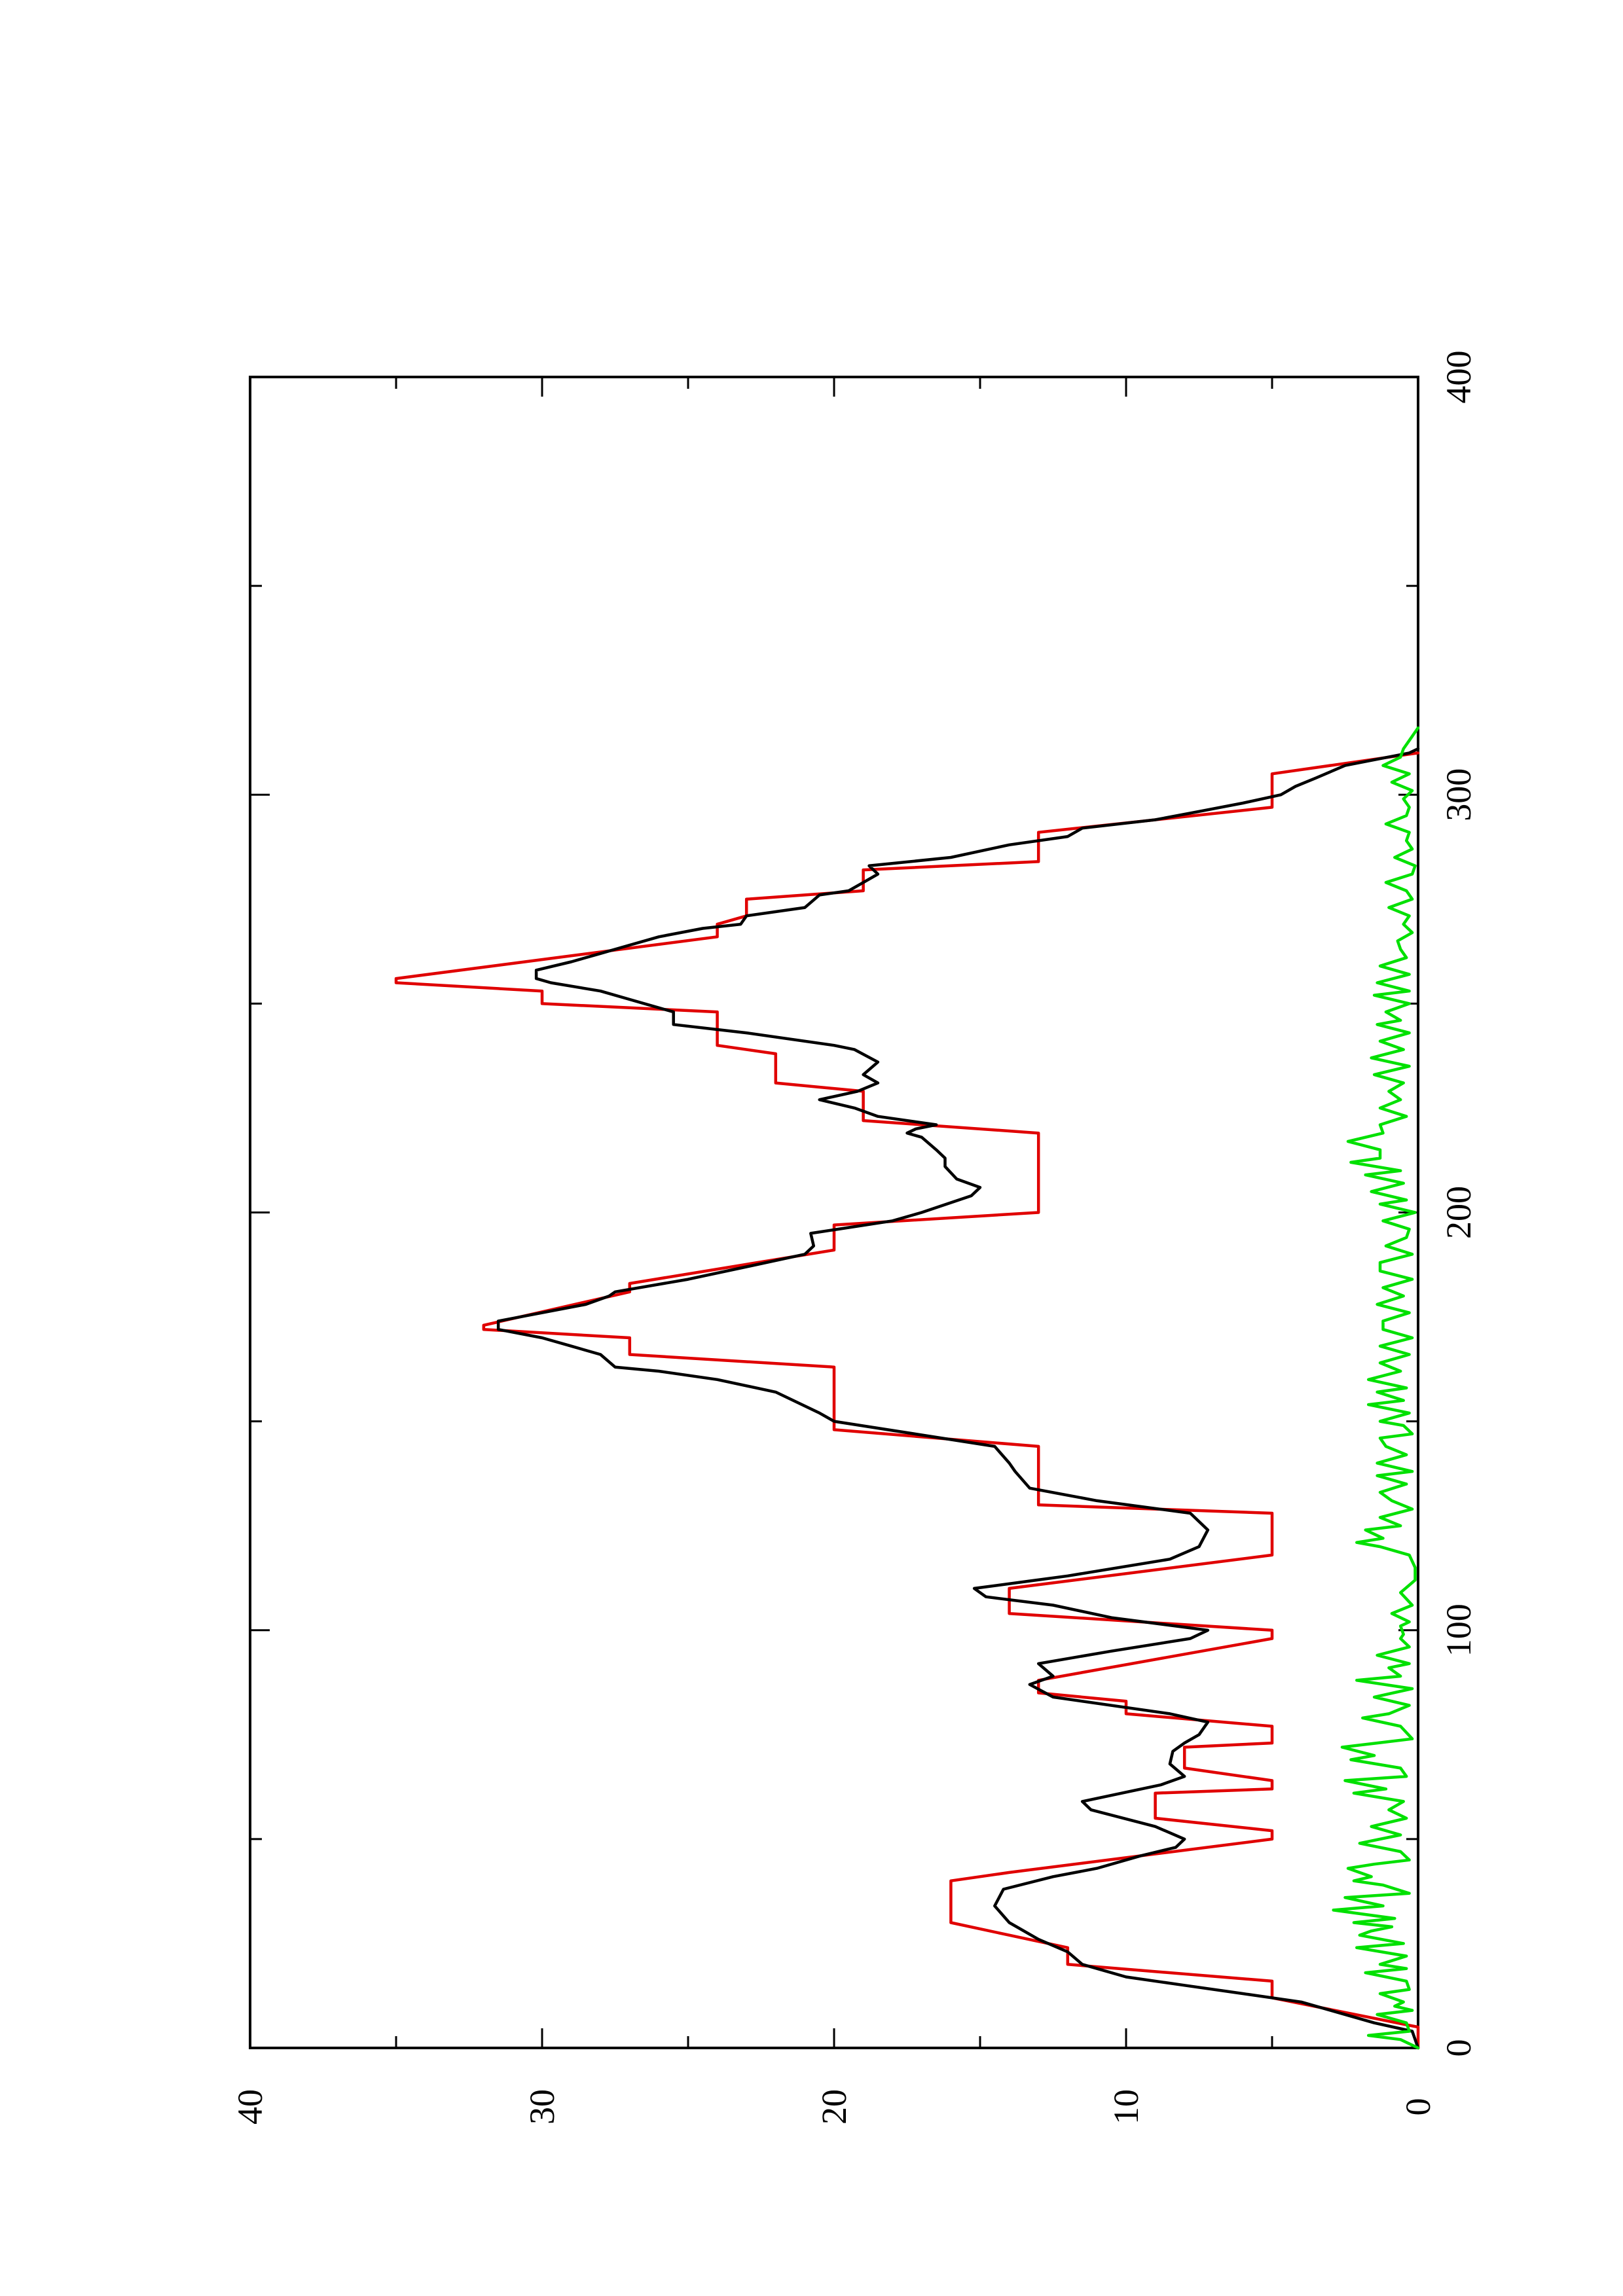 Image resolution: width=1623 pixels, height=2296 pixels. Describe the element at coordinates (1458, 2048) in the screenshot. I see `x-tick-label: 0` at that location.